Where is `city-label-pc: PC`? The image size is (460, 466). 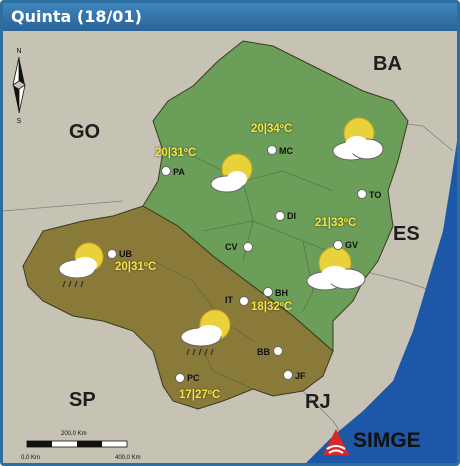
city-label-pc: PC is located at coordinates (193, 378).